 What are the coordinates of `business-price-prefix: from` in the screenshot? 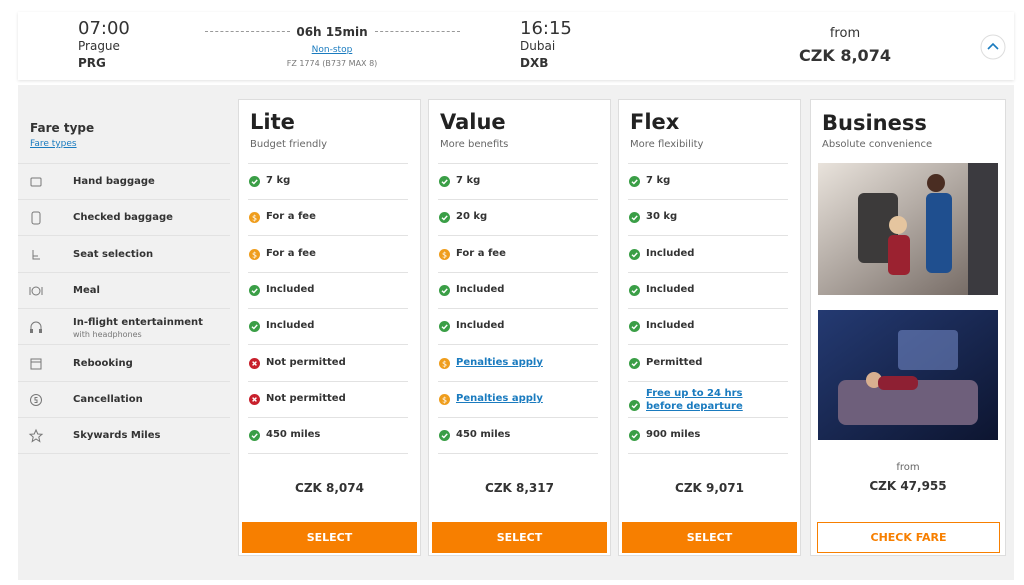 It's located at (908, 467).